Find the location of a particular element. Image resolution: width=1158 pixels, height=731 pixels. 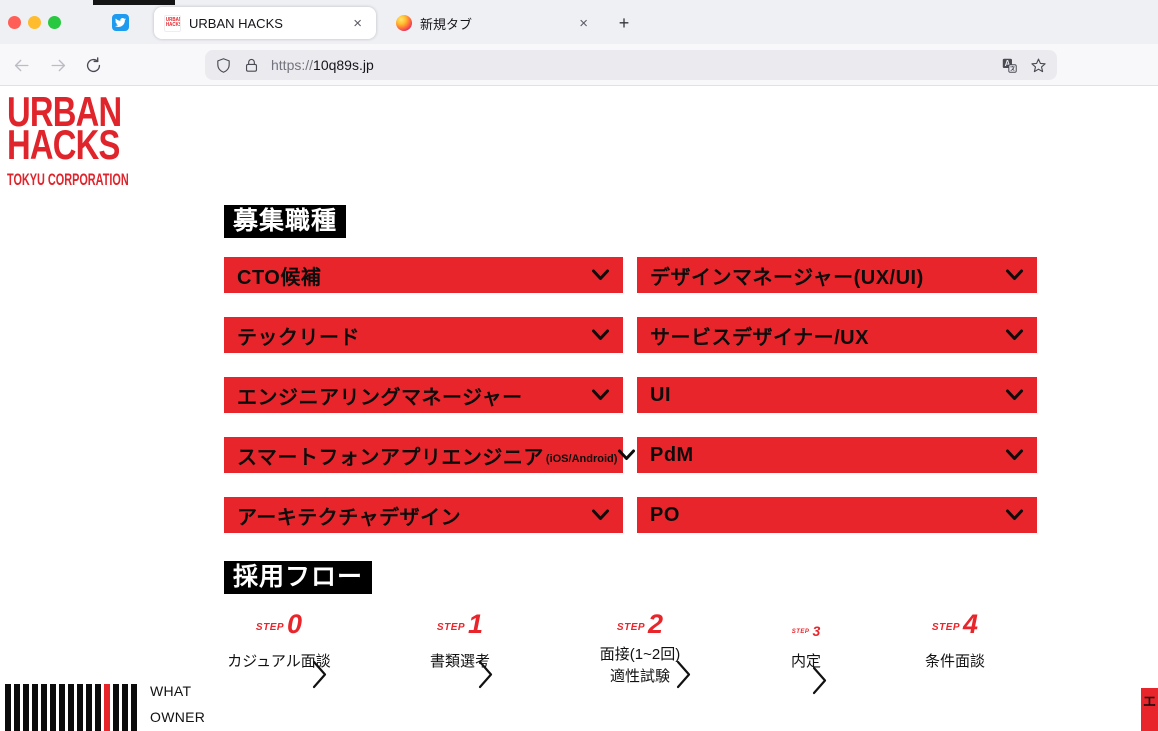

job-label: エンジニアリングマネージャー is located at coordinates (380, 397).